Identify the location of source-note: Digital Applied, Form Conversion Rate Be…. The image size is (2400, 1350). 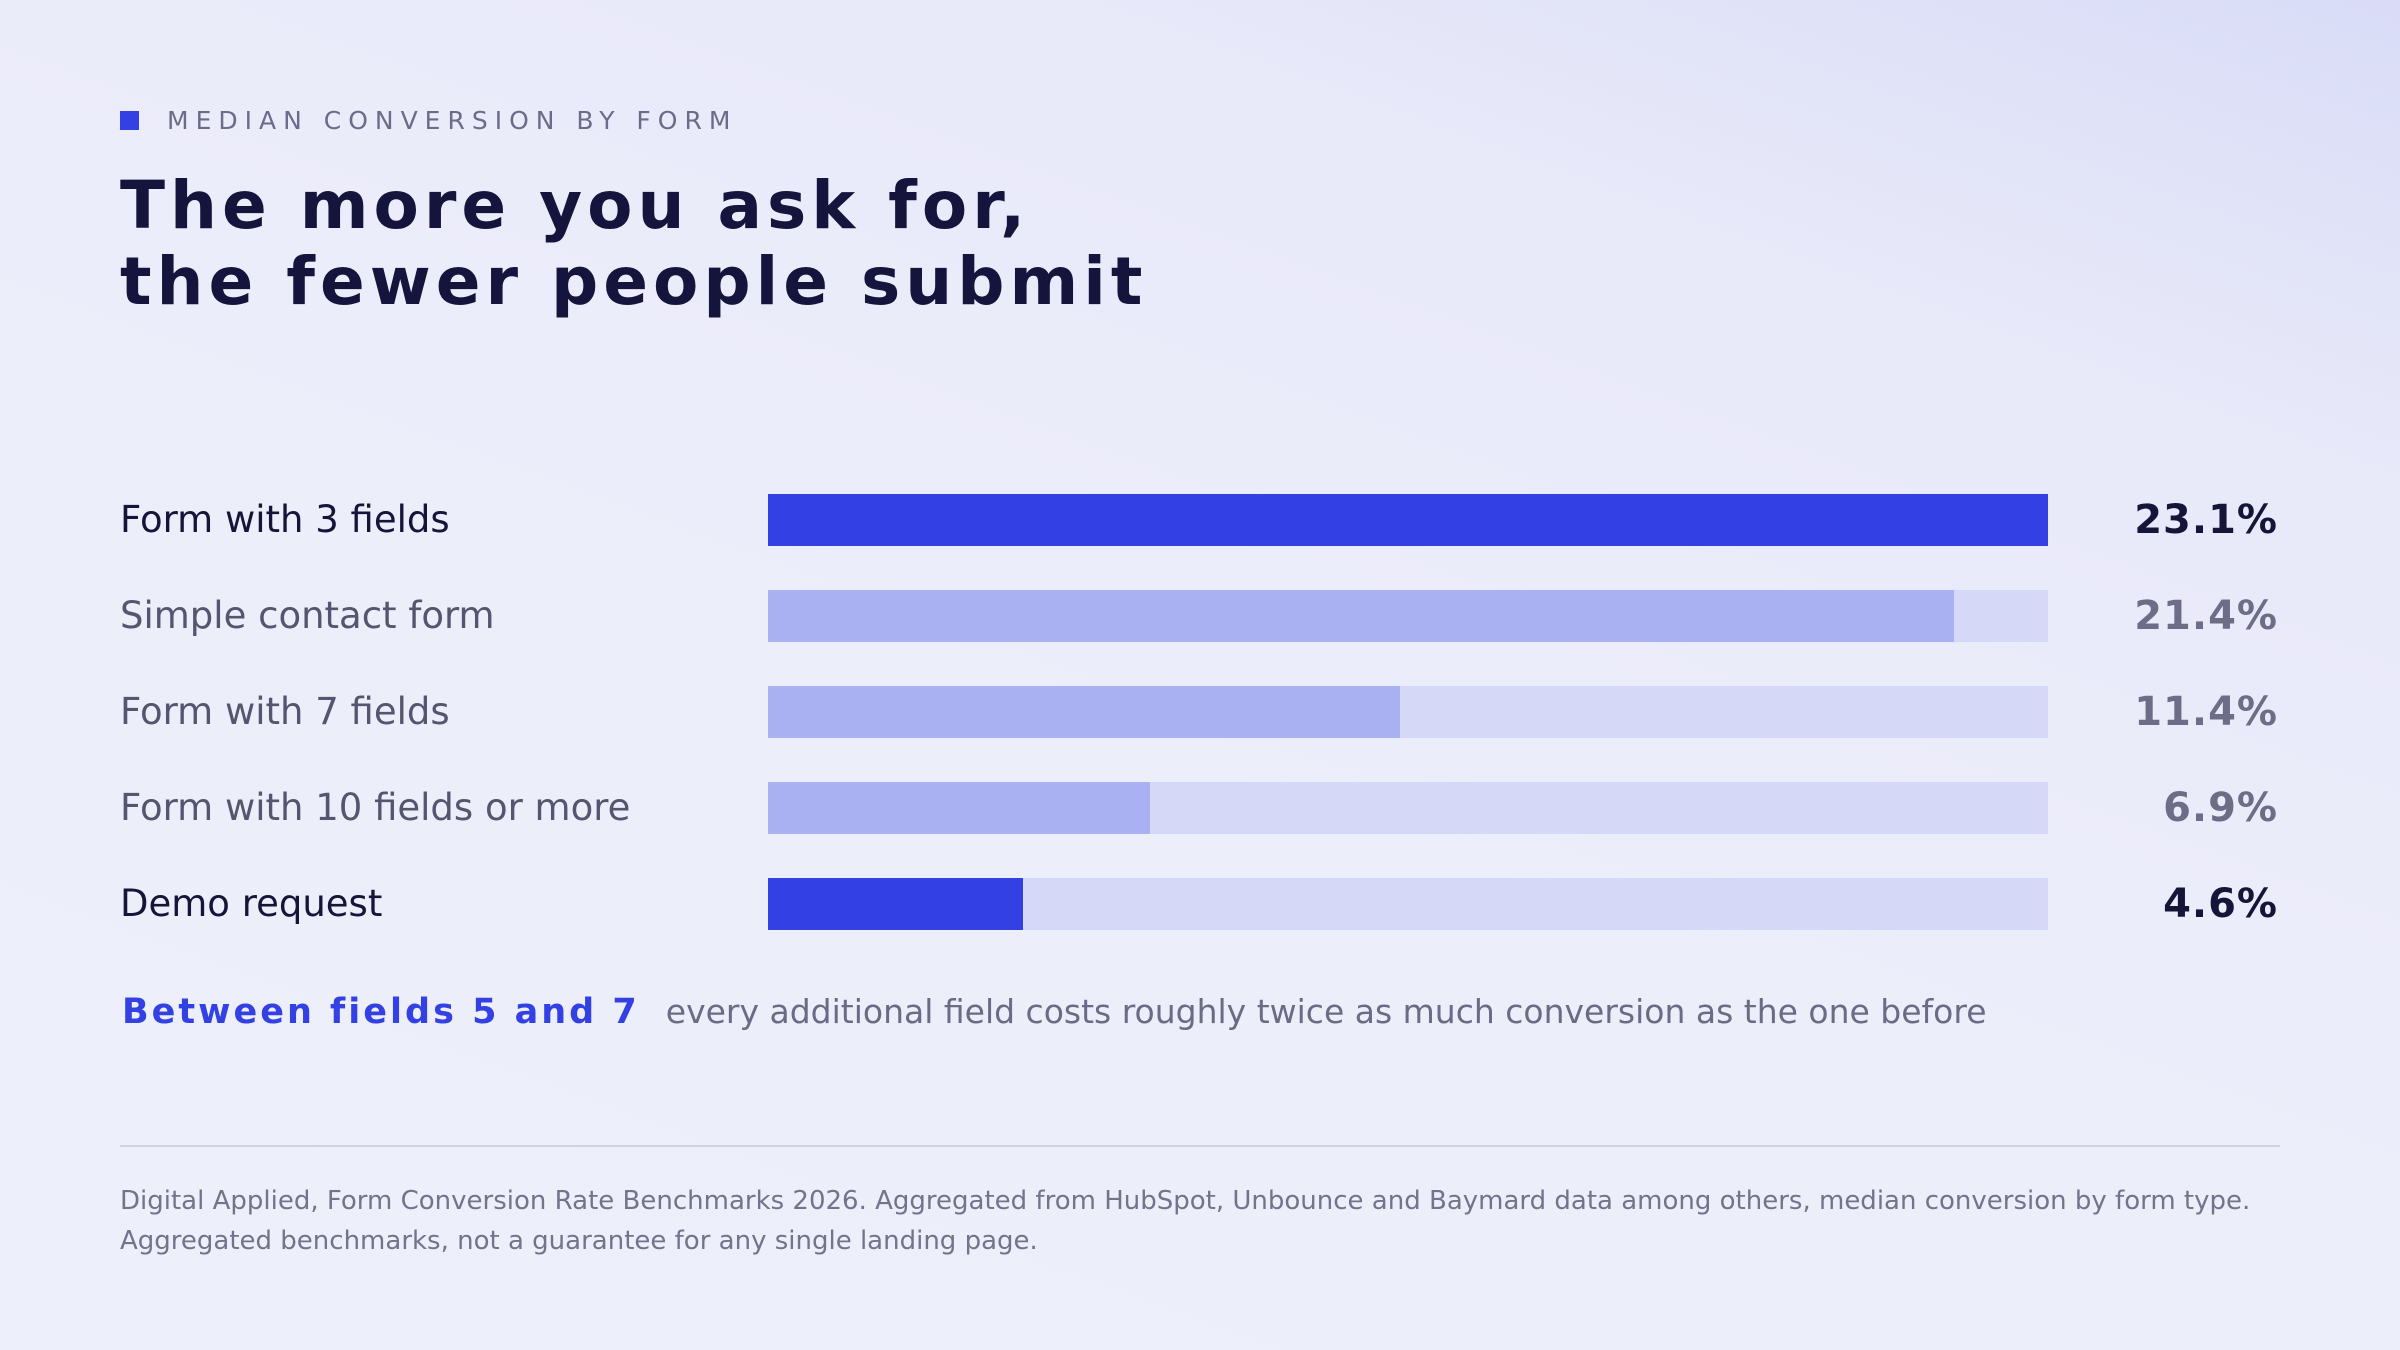
(1220, 1221).